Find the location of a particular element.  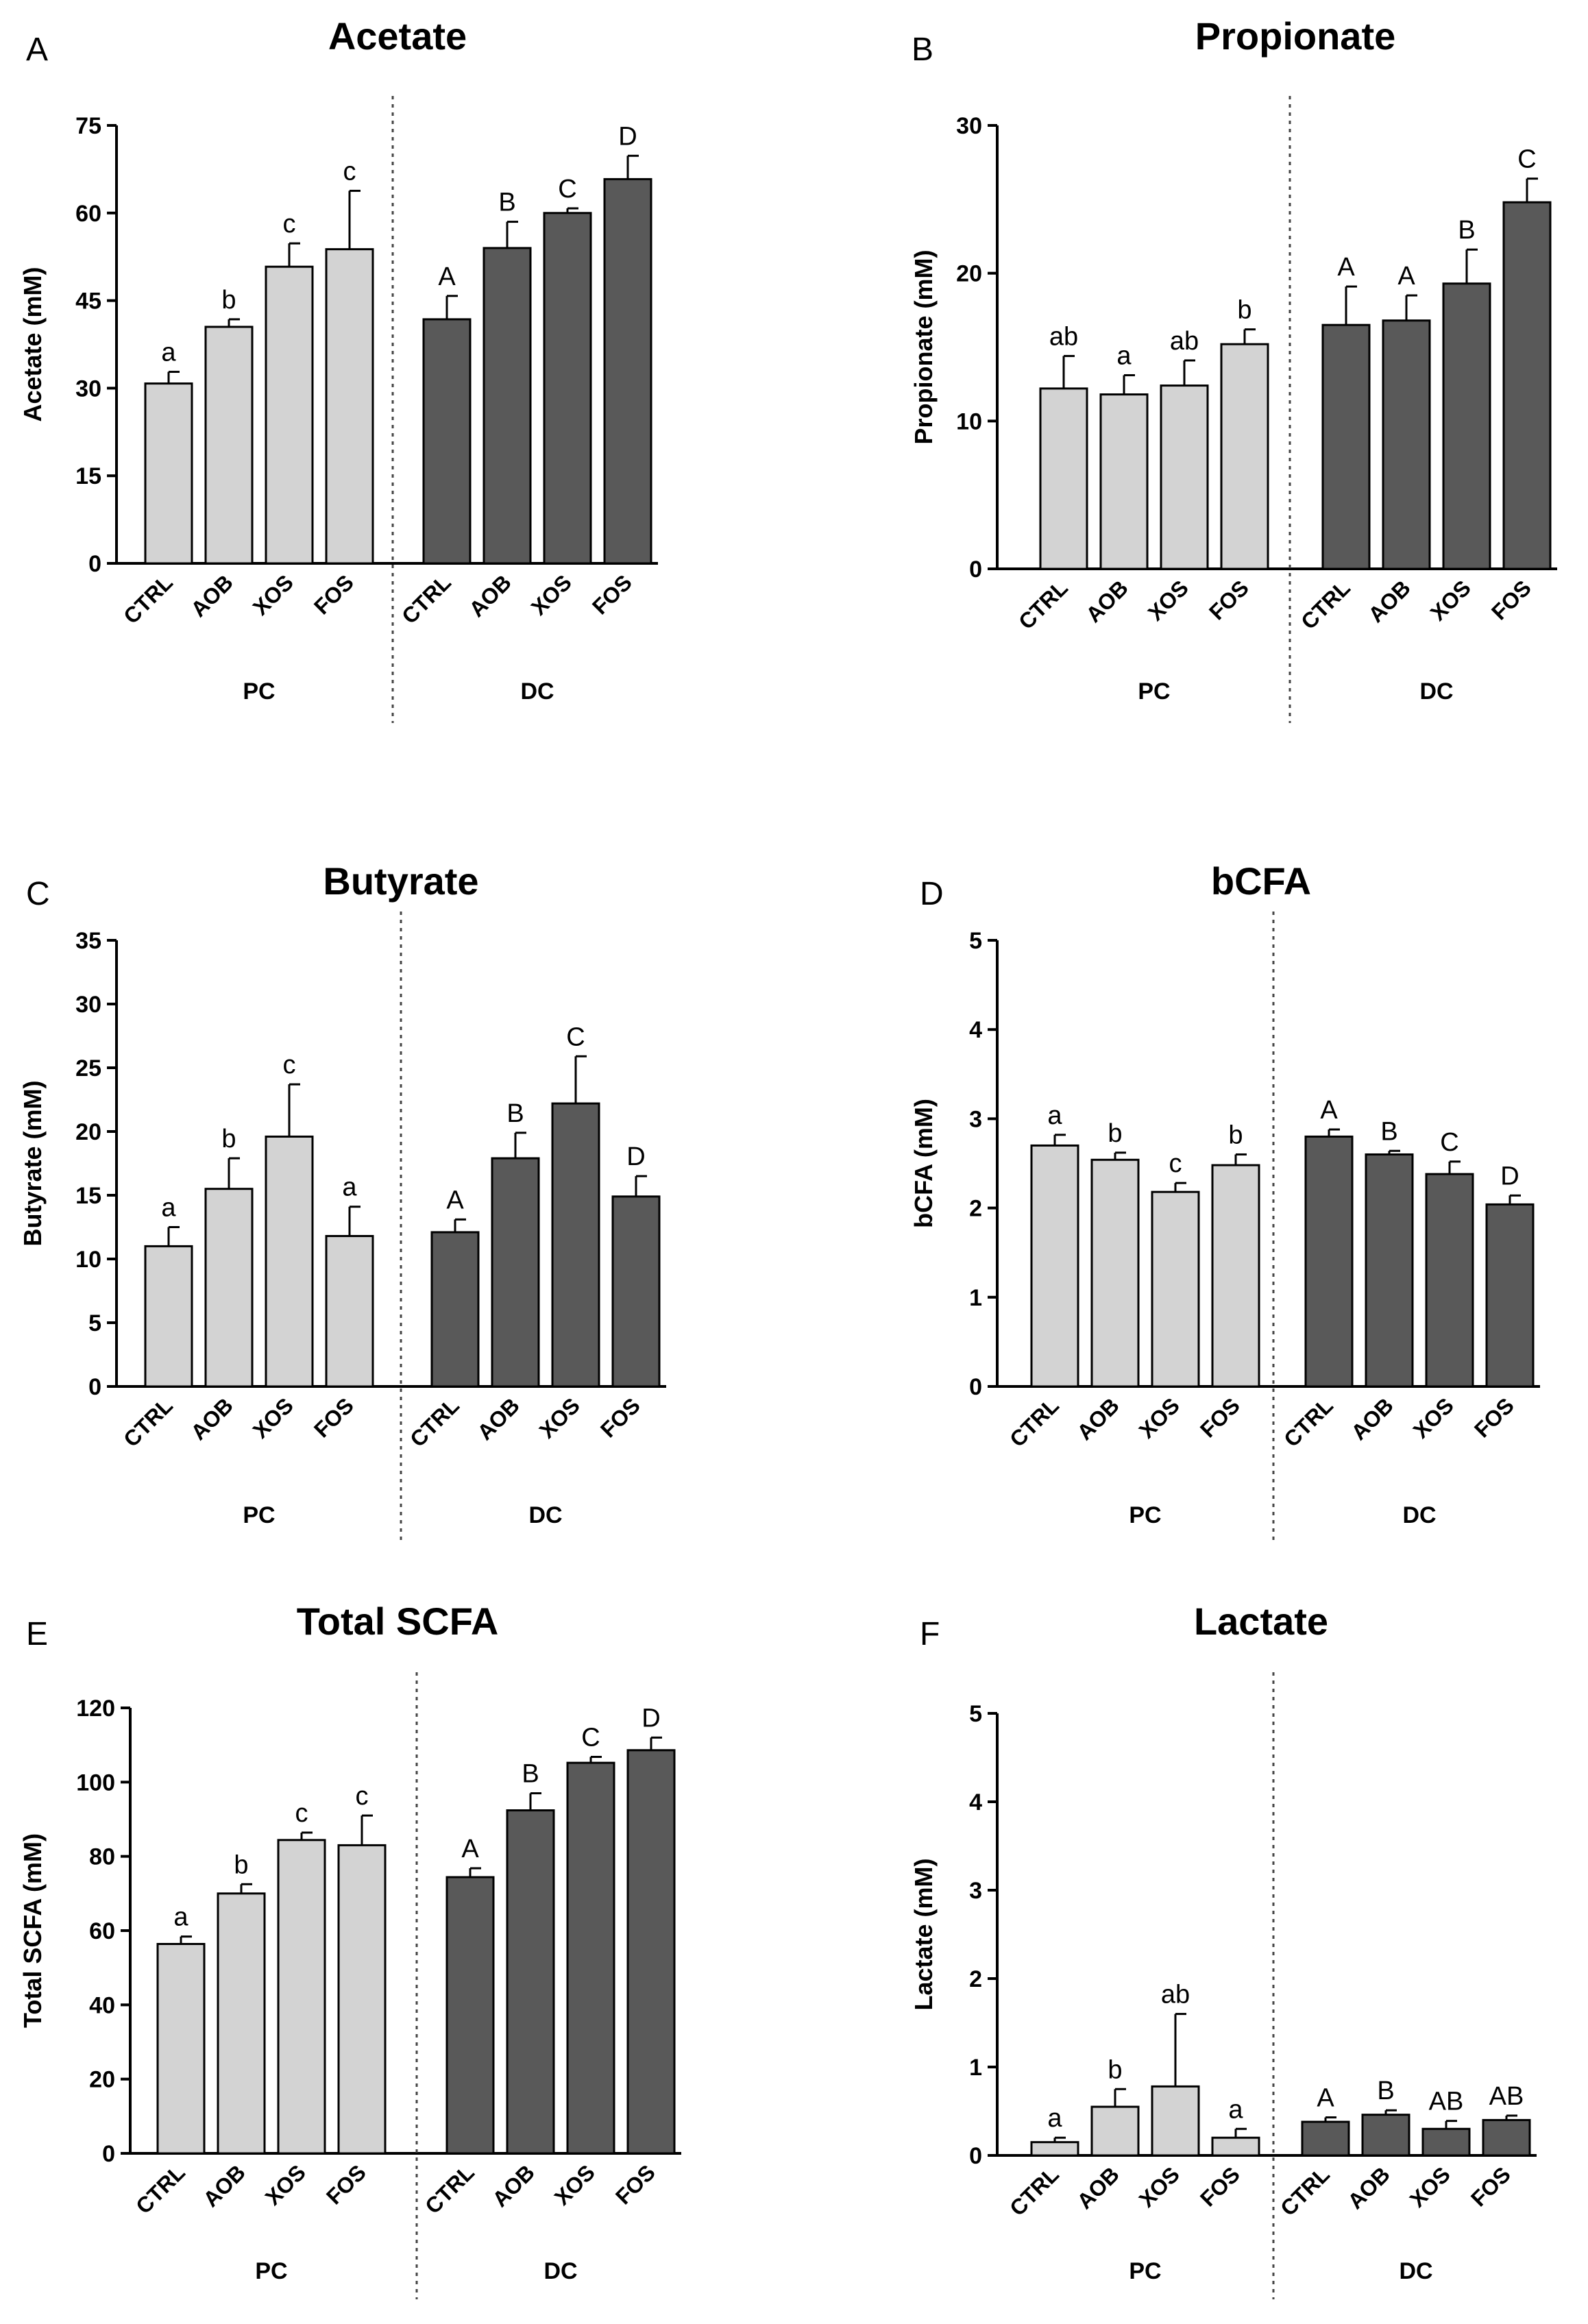

y-tick-label: 75 is located at coordinates (88, 126).